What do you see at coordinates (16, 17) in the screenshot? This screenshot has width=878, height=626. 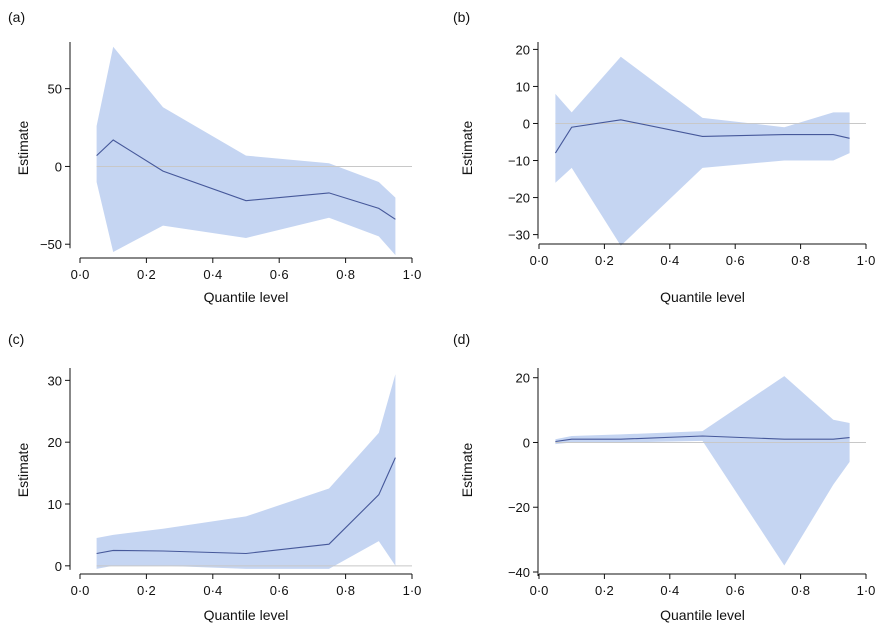 I see `panel-label: (a)` at bounding box center [16, 17].